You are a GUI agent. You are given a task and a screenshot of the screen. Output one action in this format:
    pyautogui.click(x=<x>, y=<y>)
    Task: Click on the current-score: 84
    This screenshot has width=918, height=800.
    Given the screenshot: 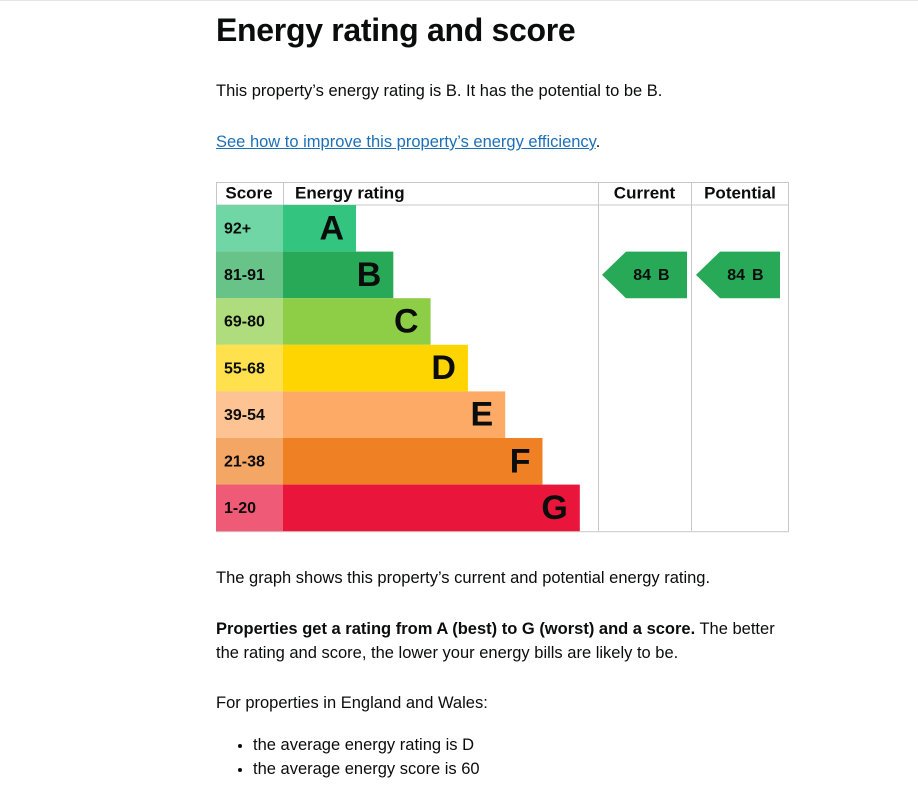 What is the action you would take?
    pyautogui.click(x=642, y=275)
    